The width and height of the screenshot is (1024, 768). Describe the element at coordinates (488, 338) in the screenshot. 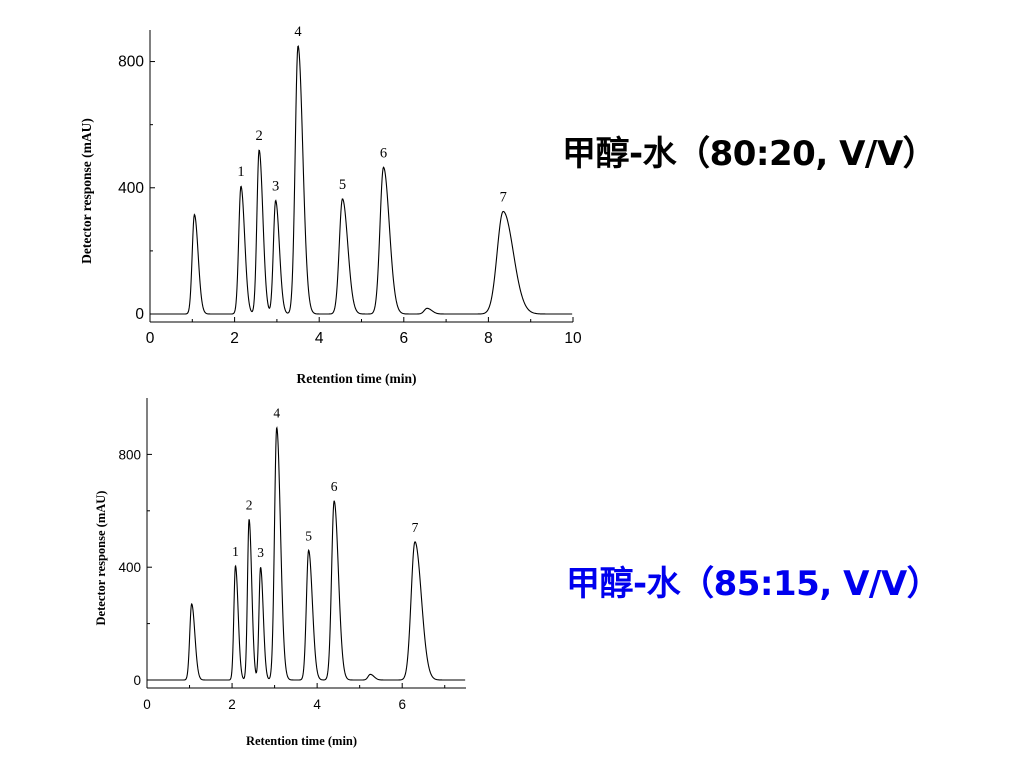

I see `x-tick-label: 8` at that location.